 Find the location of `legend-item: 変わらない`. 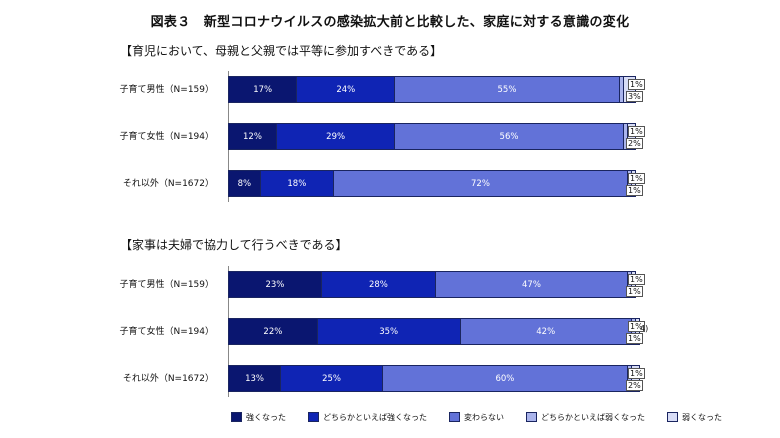

legend-item: 変わらない is located at coordinates (476, 417).